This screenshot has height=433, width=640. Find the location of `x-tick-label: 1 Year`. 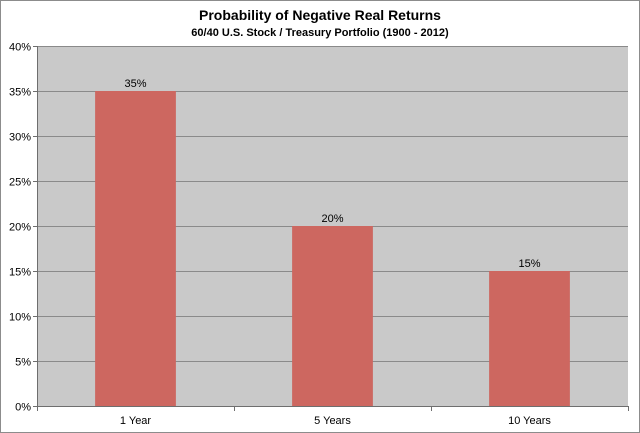

x-tick-label: 1 Year is located at coordinates (136, 421).